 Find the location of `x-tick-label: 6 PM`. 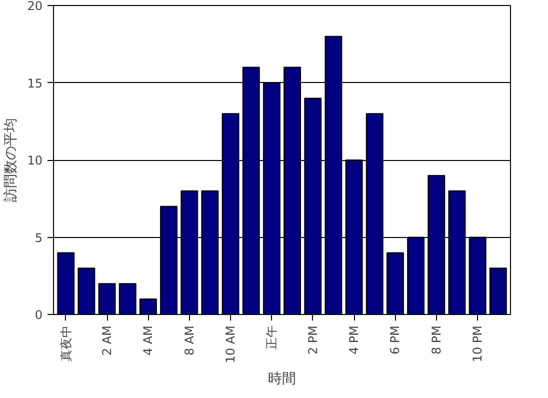

x-tick-label: 6 PM is located at coordinates (395, 340).